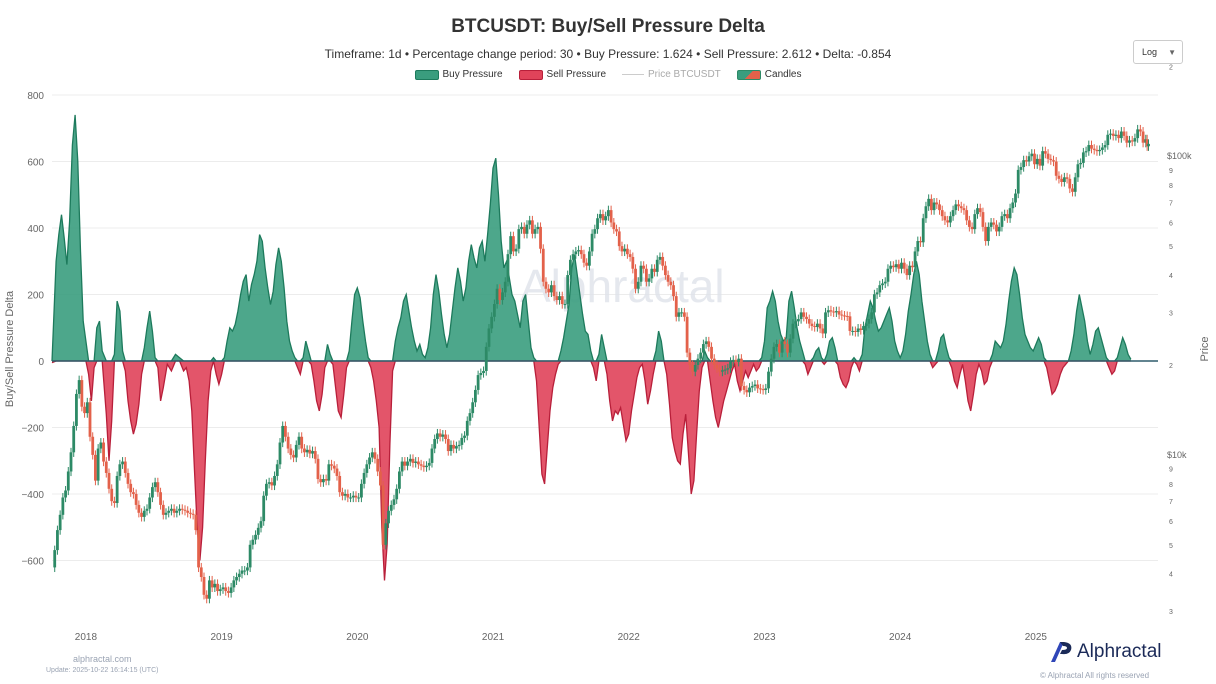 The width and height of the screenshot is (1216, 684). Describe the element at coordinates (1171, 366) in the screenshot. I see `y2-tick-label: 2` at that location.